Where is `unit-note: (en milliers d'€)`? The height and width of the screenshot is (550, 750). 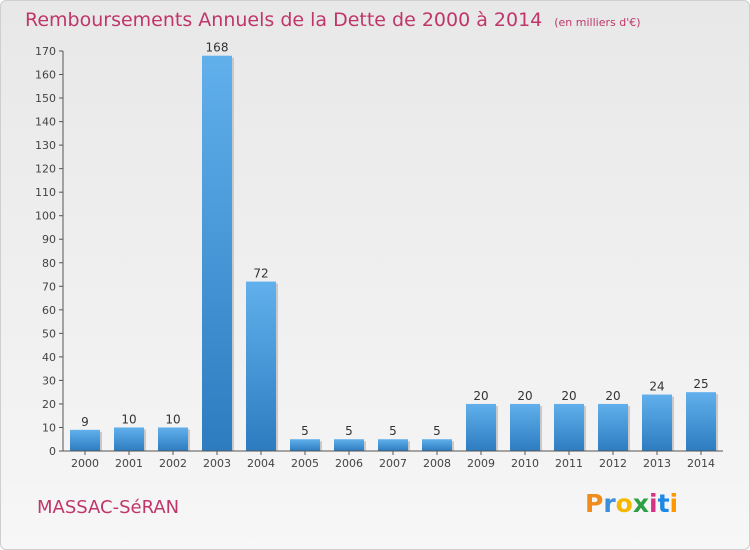 unit-note: (en milliers d'€) is located at coordinates (597, 22).